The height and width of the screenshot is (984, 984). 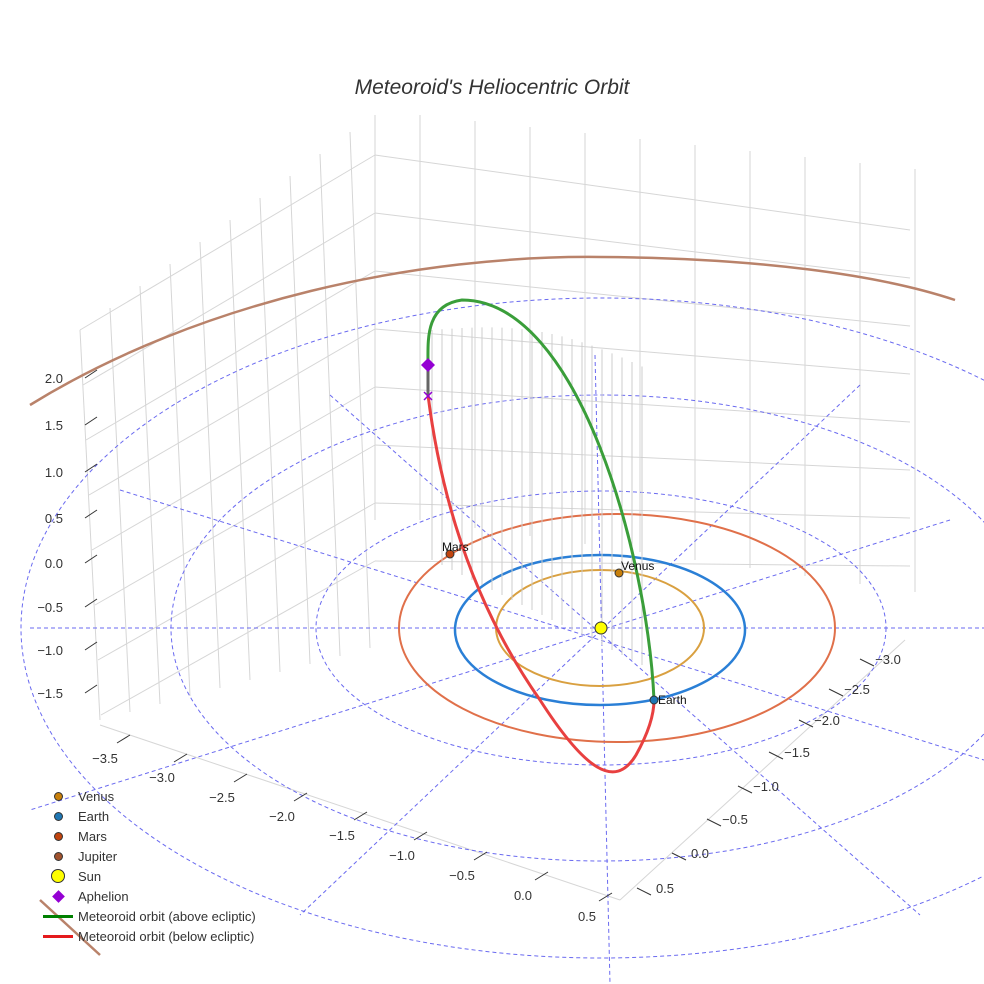 What do you see at coordinates (54, 472) in the screenshot?
I see `z-tick-label: 1.0` at bounding box center [54, 472].